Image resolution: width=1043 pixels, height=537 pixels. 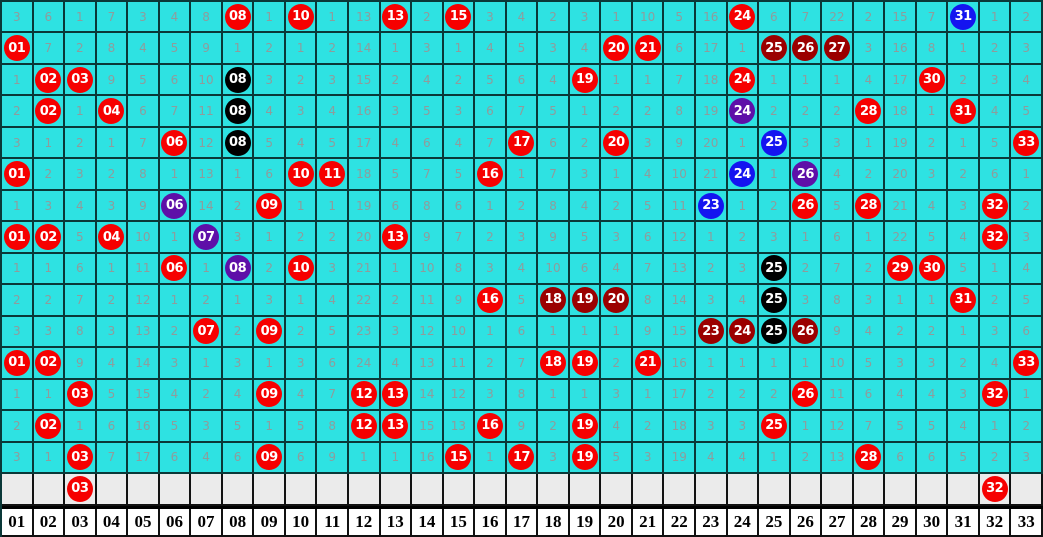 I want to click on red-ball: 13, so click(x=395, y=394).